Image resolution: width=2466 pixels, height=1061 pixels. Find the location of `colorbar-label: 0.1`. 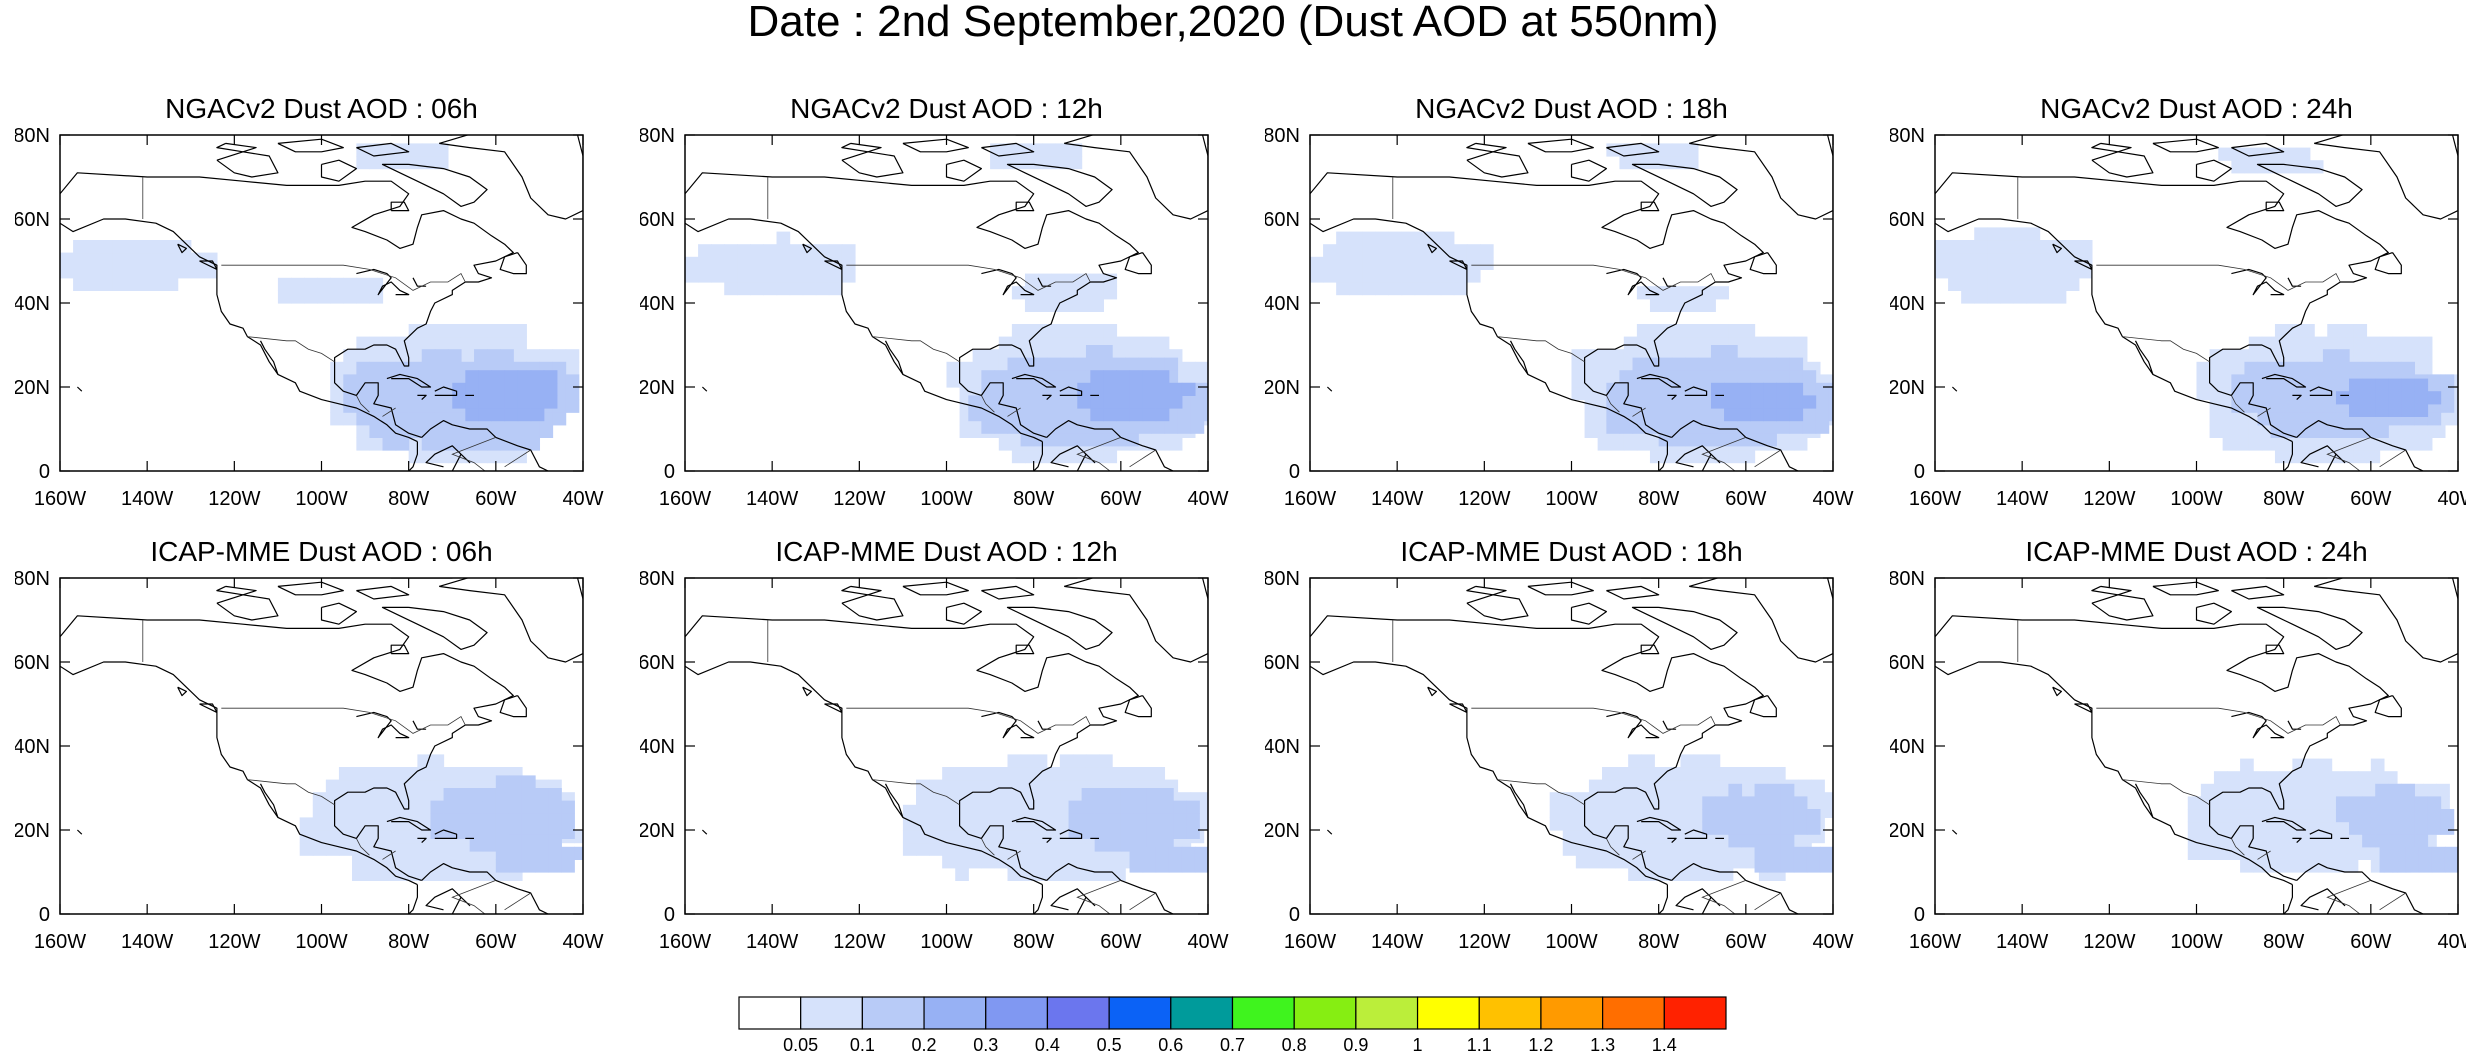

colorbar-label: 0.1 is located at coordinates (862, 1045).